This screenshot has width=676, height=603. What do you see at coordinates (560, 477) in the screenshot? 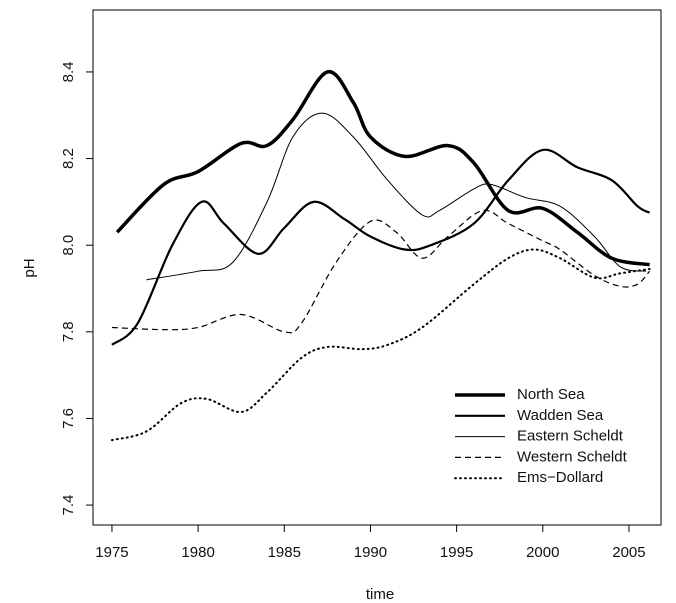
I see `legend-label: Ems−Dollard` at bounding box center [560, 477].